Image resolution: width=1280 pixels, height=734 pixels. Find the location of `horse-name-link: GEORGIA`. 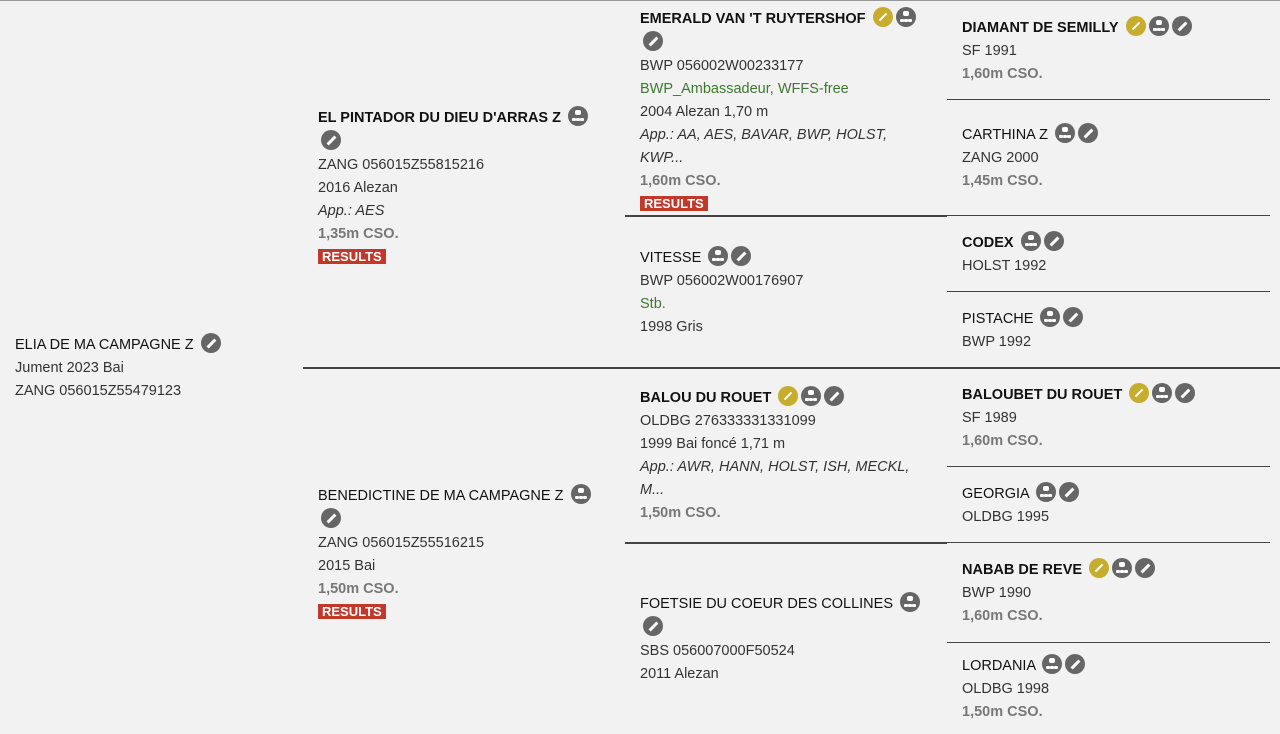

horse-name-link: GEORGIA is located at coordinates (995, 493).